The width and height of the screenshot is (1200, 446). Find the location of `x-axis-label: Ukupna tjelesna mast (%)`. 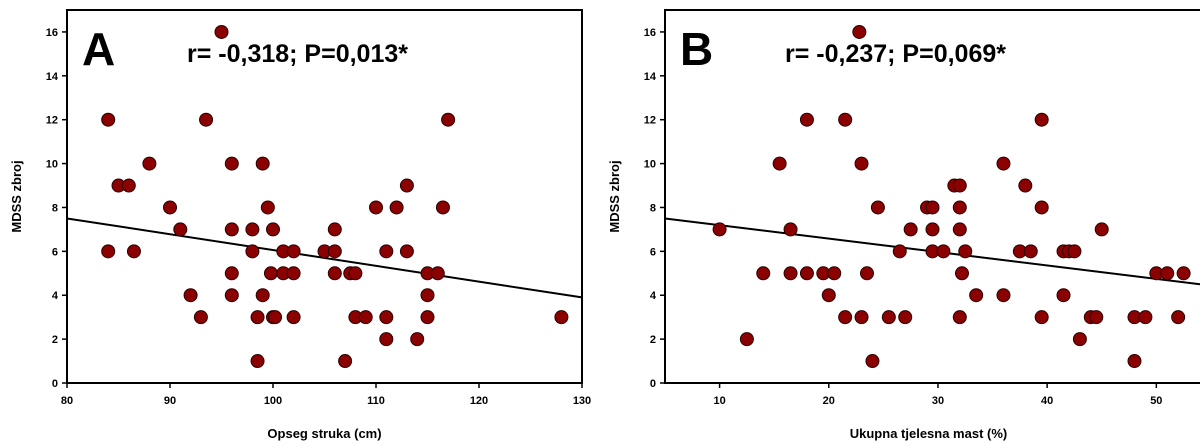

x-axis-label: Ukupna tjelesna mast (%) is located at coordinates (929, 433).